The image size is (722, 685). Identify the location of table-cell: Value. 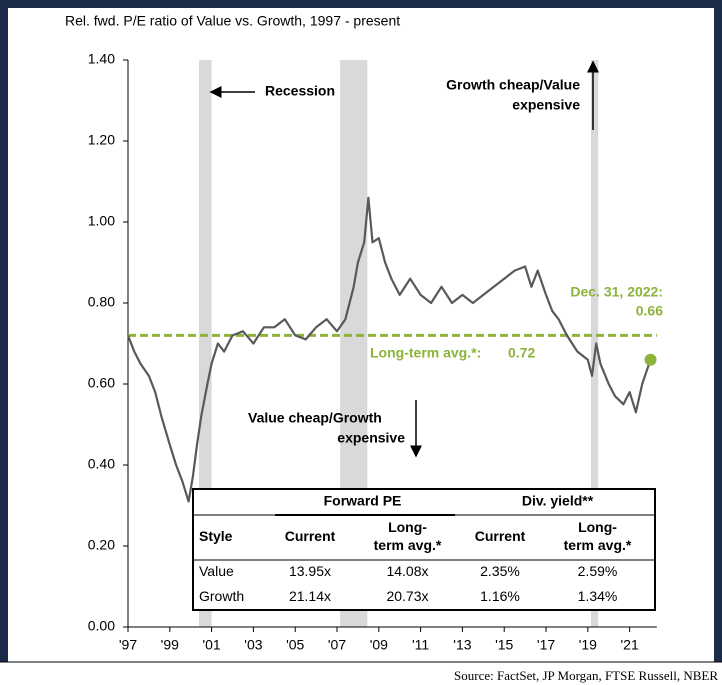
(216, 571).